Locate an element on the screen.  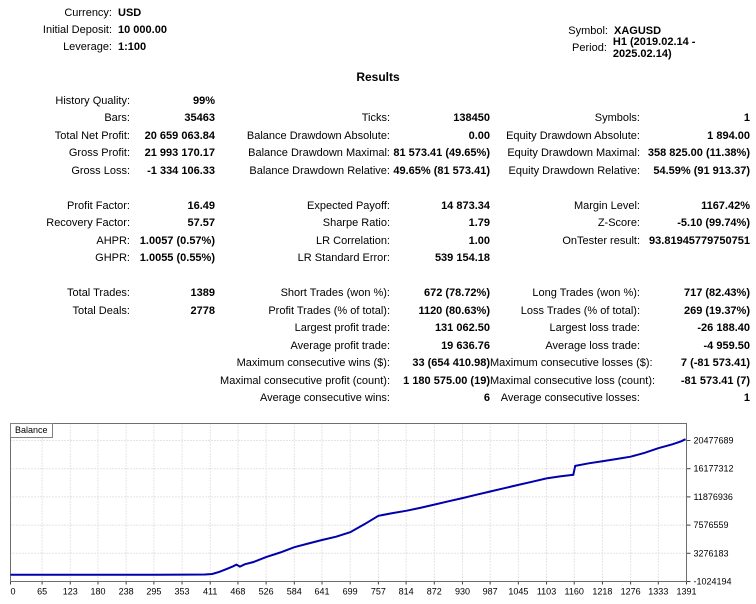
stat-label: LR Standard Error: is located at coordinates (343, 258).